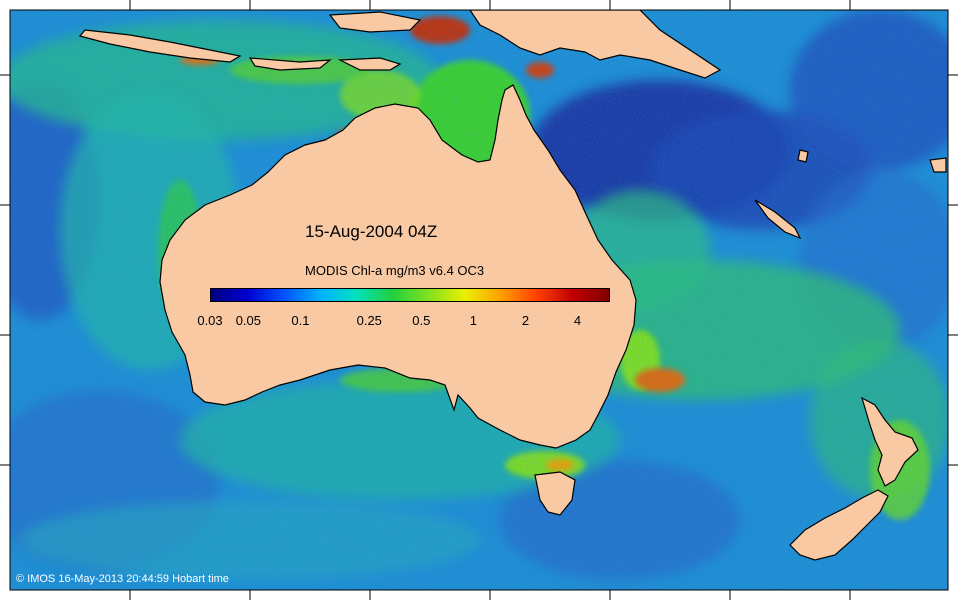 This screenshot has height=600, width=970. What do you see at coordinates (839, 525) in the screenshot?
I see `new-zealand-south-island` at bounding box center [839, 525].